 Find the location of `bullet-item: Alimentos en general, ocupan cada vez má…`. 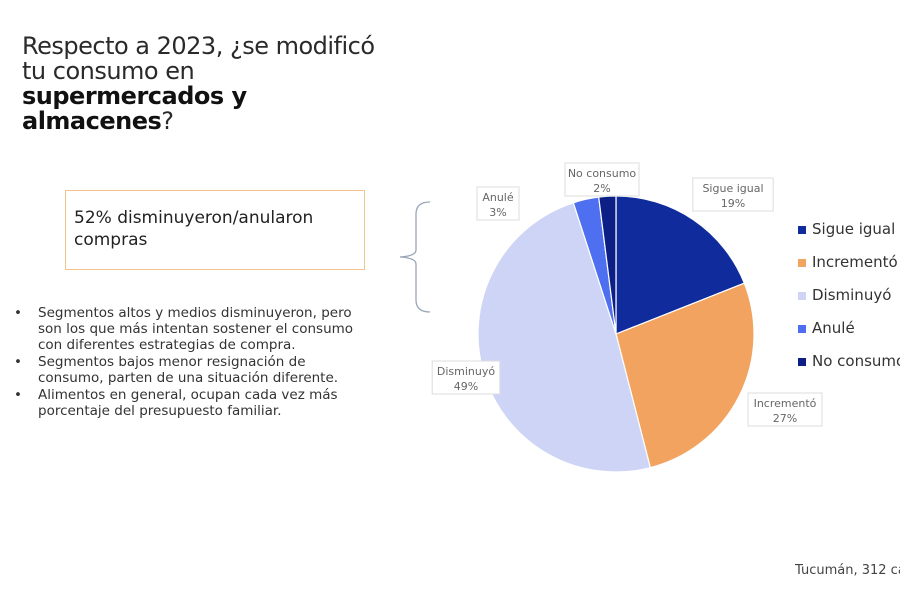

bullet-item: Alimentos en general, ocupan cada vez má… is located at coordinates (194, 403).